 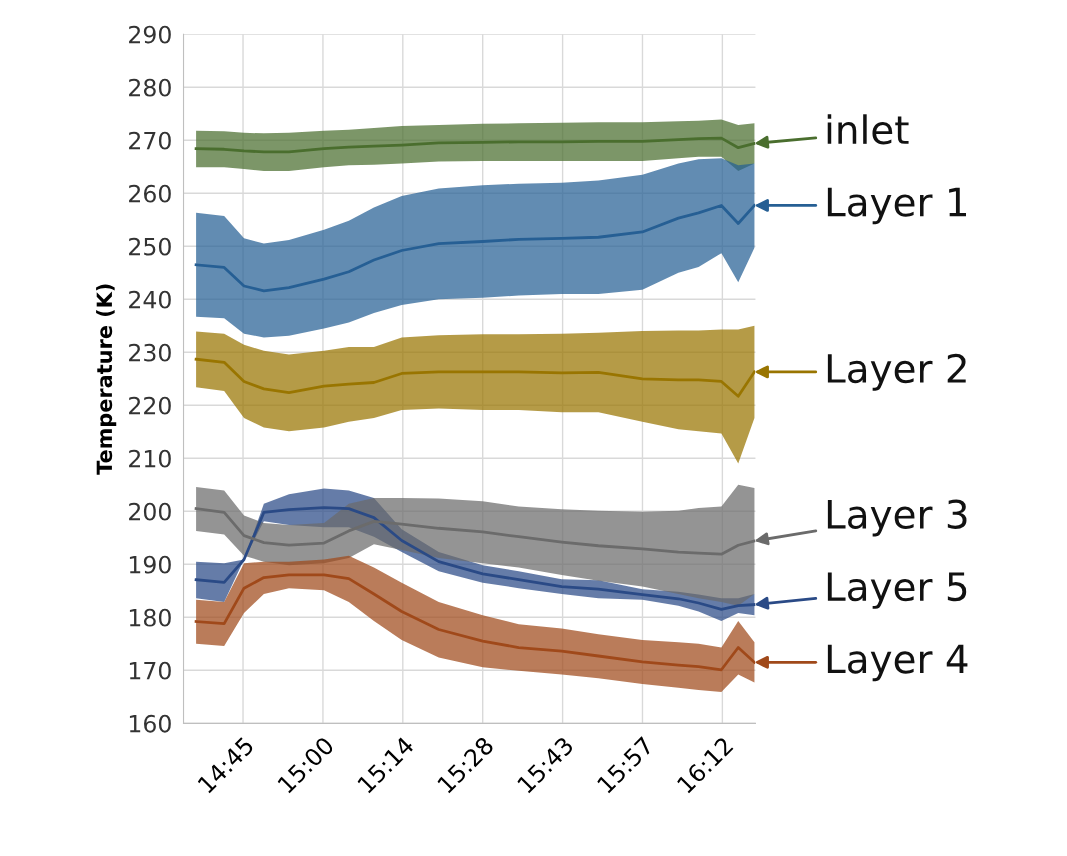 What do you see at coordinates (150, 87) in the screenshot?
I see `y-tick-label: 280` at bounding box center [150, 87].